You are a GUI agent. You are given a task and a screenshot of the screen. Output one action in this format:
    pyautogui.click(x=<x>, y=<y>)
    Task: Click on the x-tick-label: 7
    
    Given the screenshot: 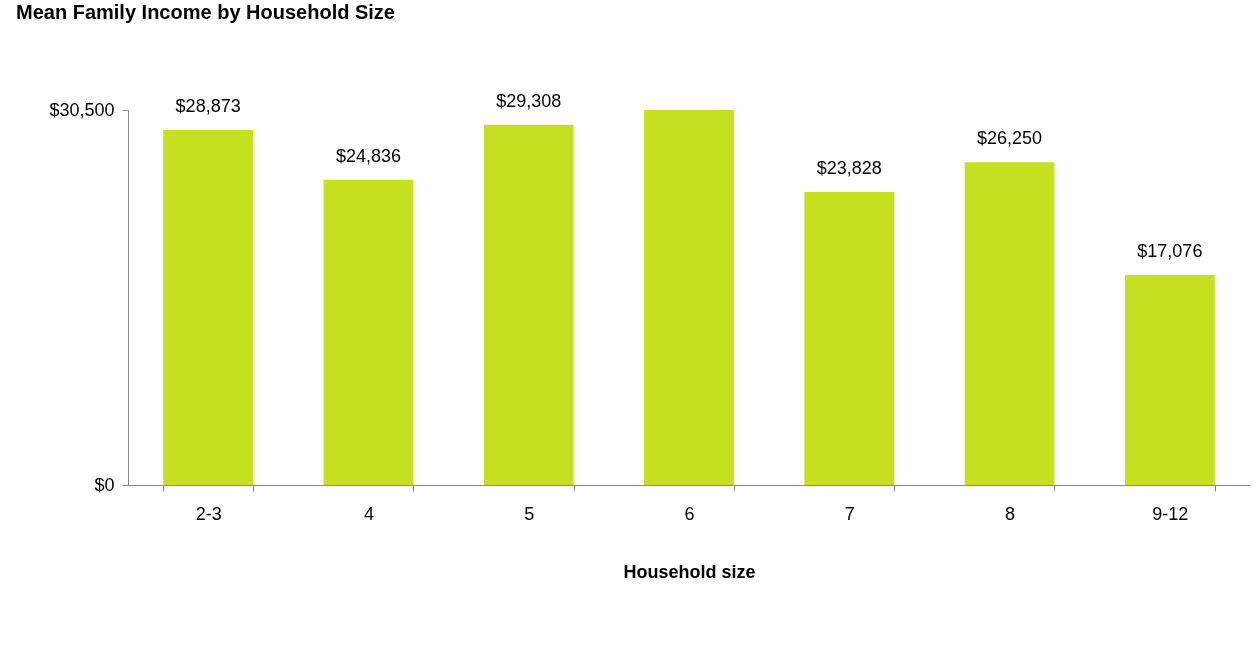 What is the action you would take?
    pyautogui.click(x=849, y=513)
    